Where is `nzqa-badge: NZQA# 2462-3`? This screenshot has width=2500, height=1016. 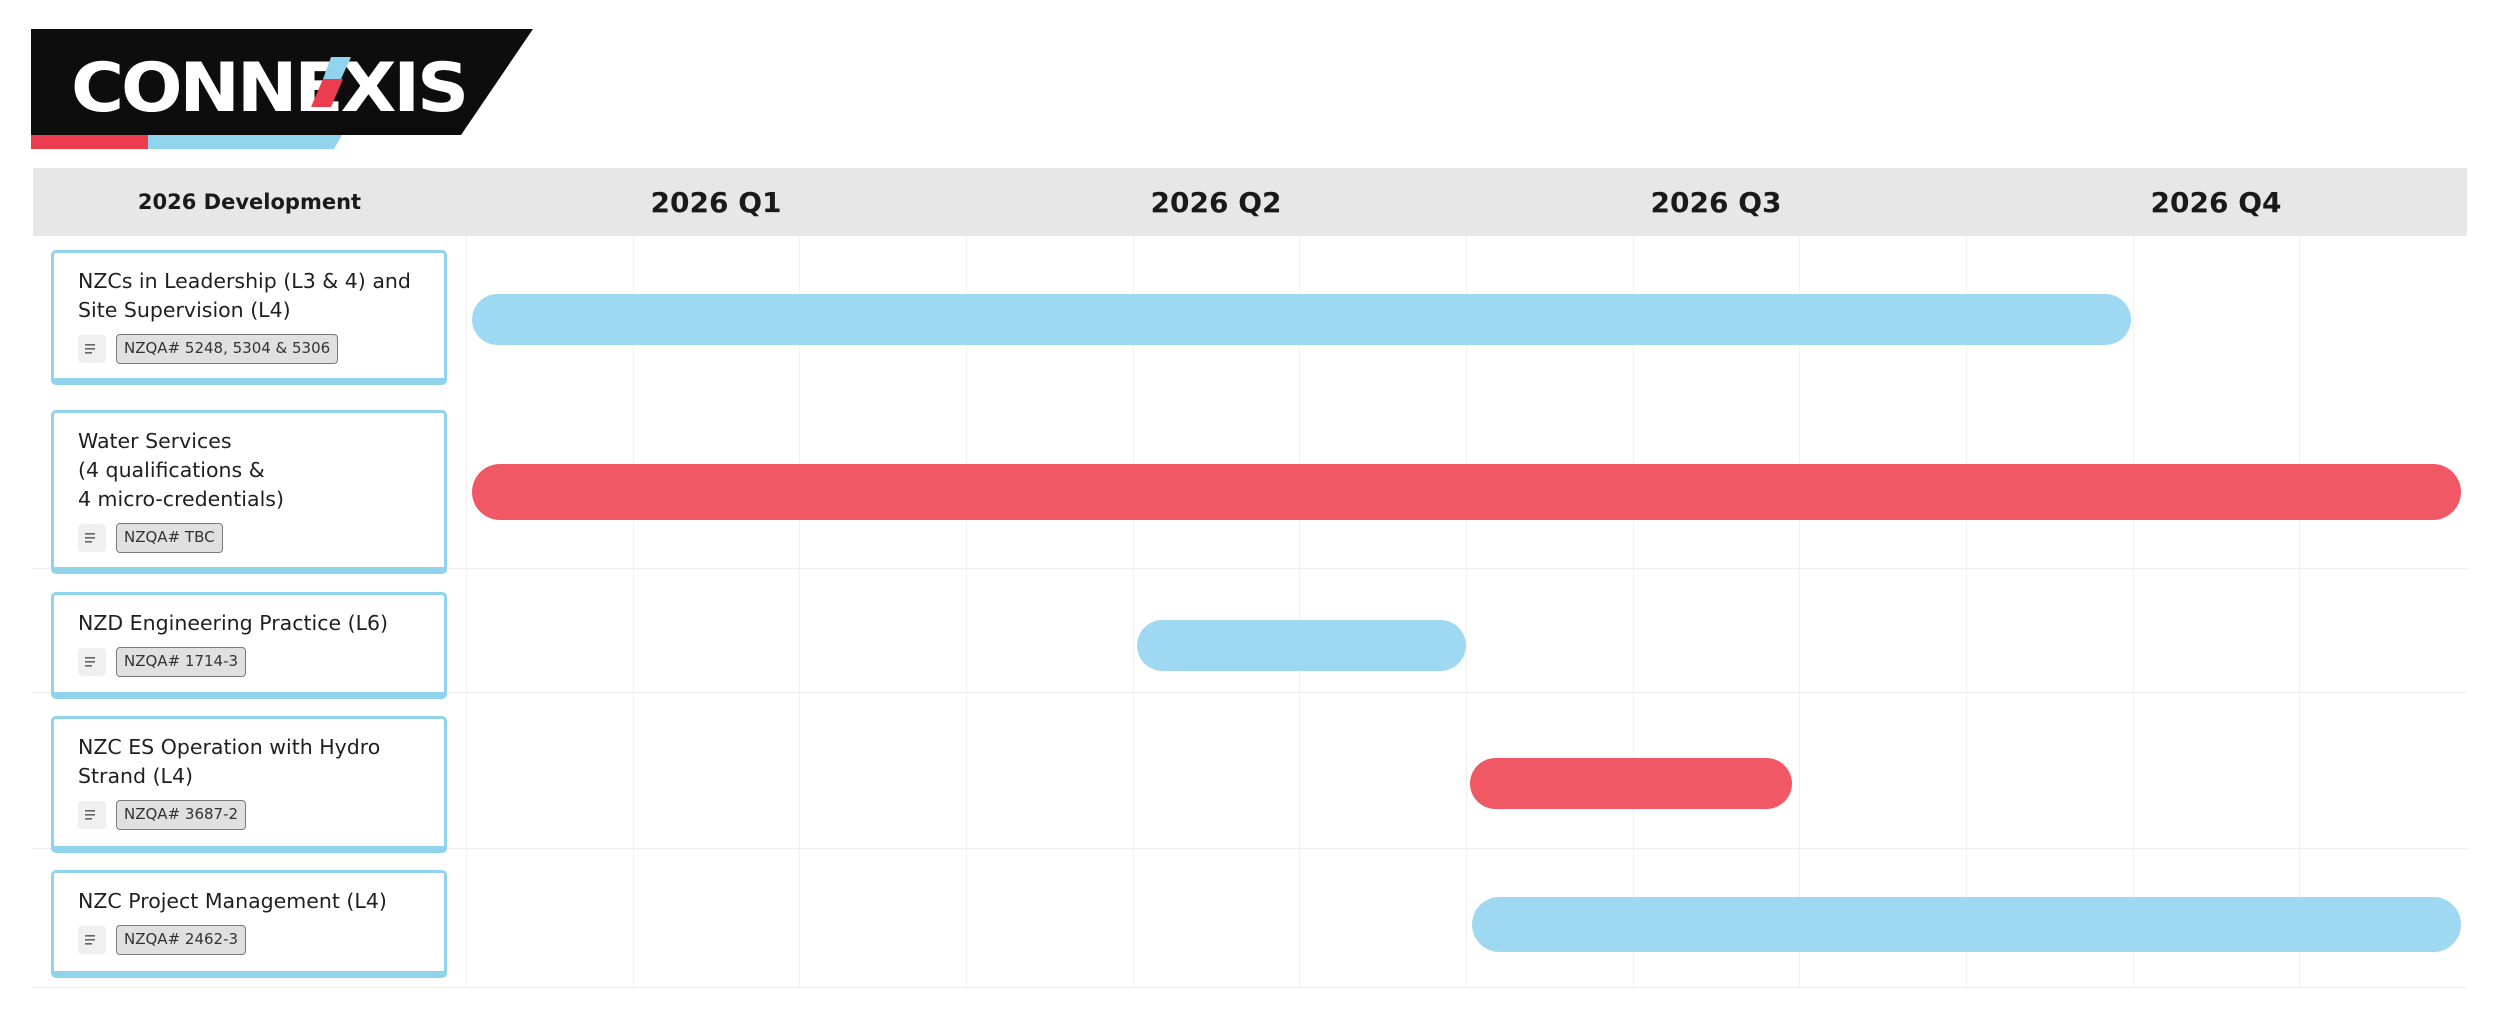 nzqa-badge: NZQA# 2462-3 is located at coordinates (181, 940).